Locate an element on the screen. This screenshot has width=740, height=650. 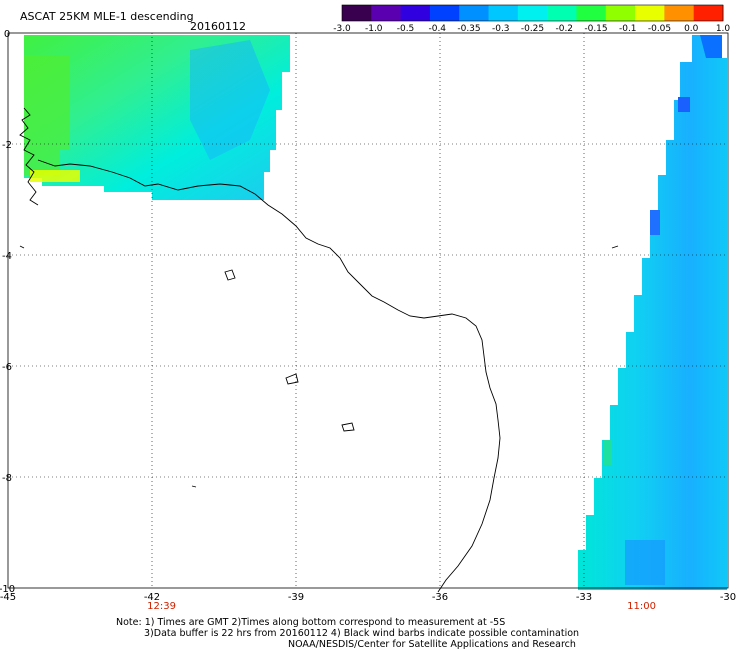
colorbar-tick-label: 1.0 is located at coordinates (723, 29).